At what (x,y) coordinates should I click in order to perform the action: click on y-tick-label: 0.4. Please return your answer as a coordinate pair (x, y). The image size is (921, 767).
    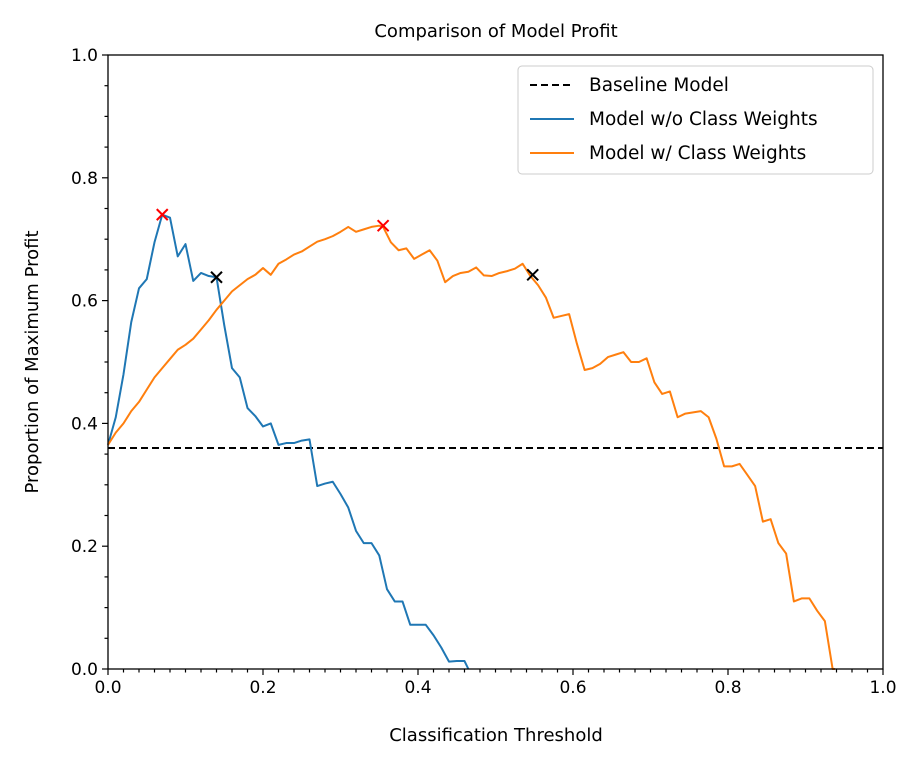
    Looking at the image, I should click on (84, 424).